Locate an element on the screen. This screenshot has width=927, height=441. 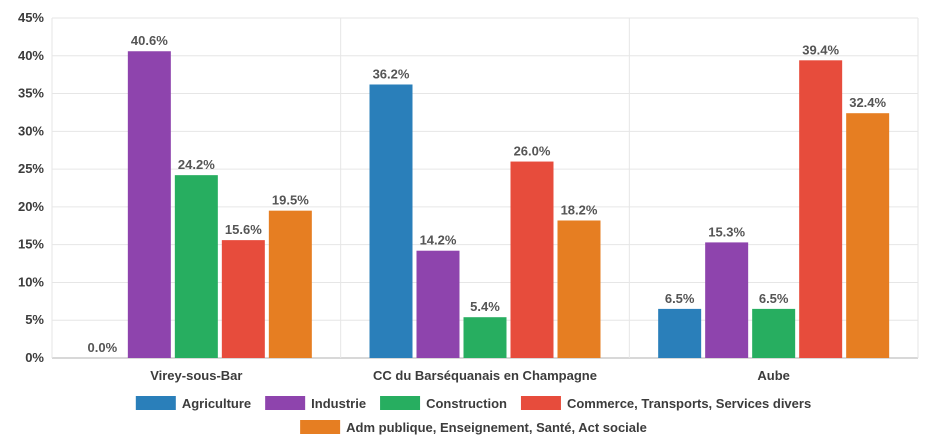
data-label: 24.2% is located at coordinates (196, 164).